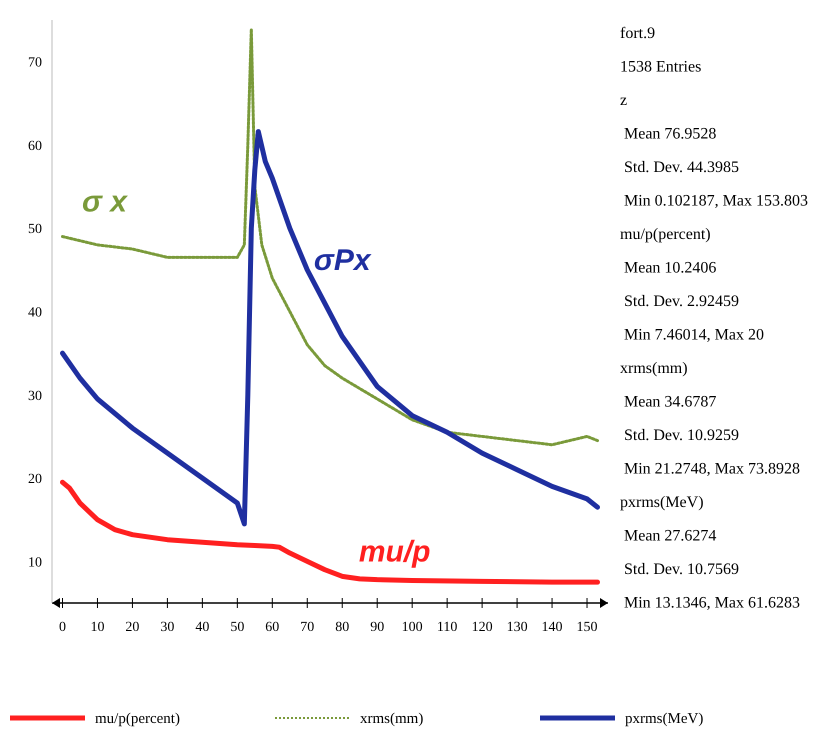 Image resolution: width=813 pixels, height=743 pixels. Describe the element at coordinates (638, 33) in the screenshot. I see `text: fort.9` at that location.